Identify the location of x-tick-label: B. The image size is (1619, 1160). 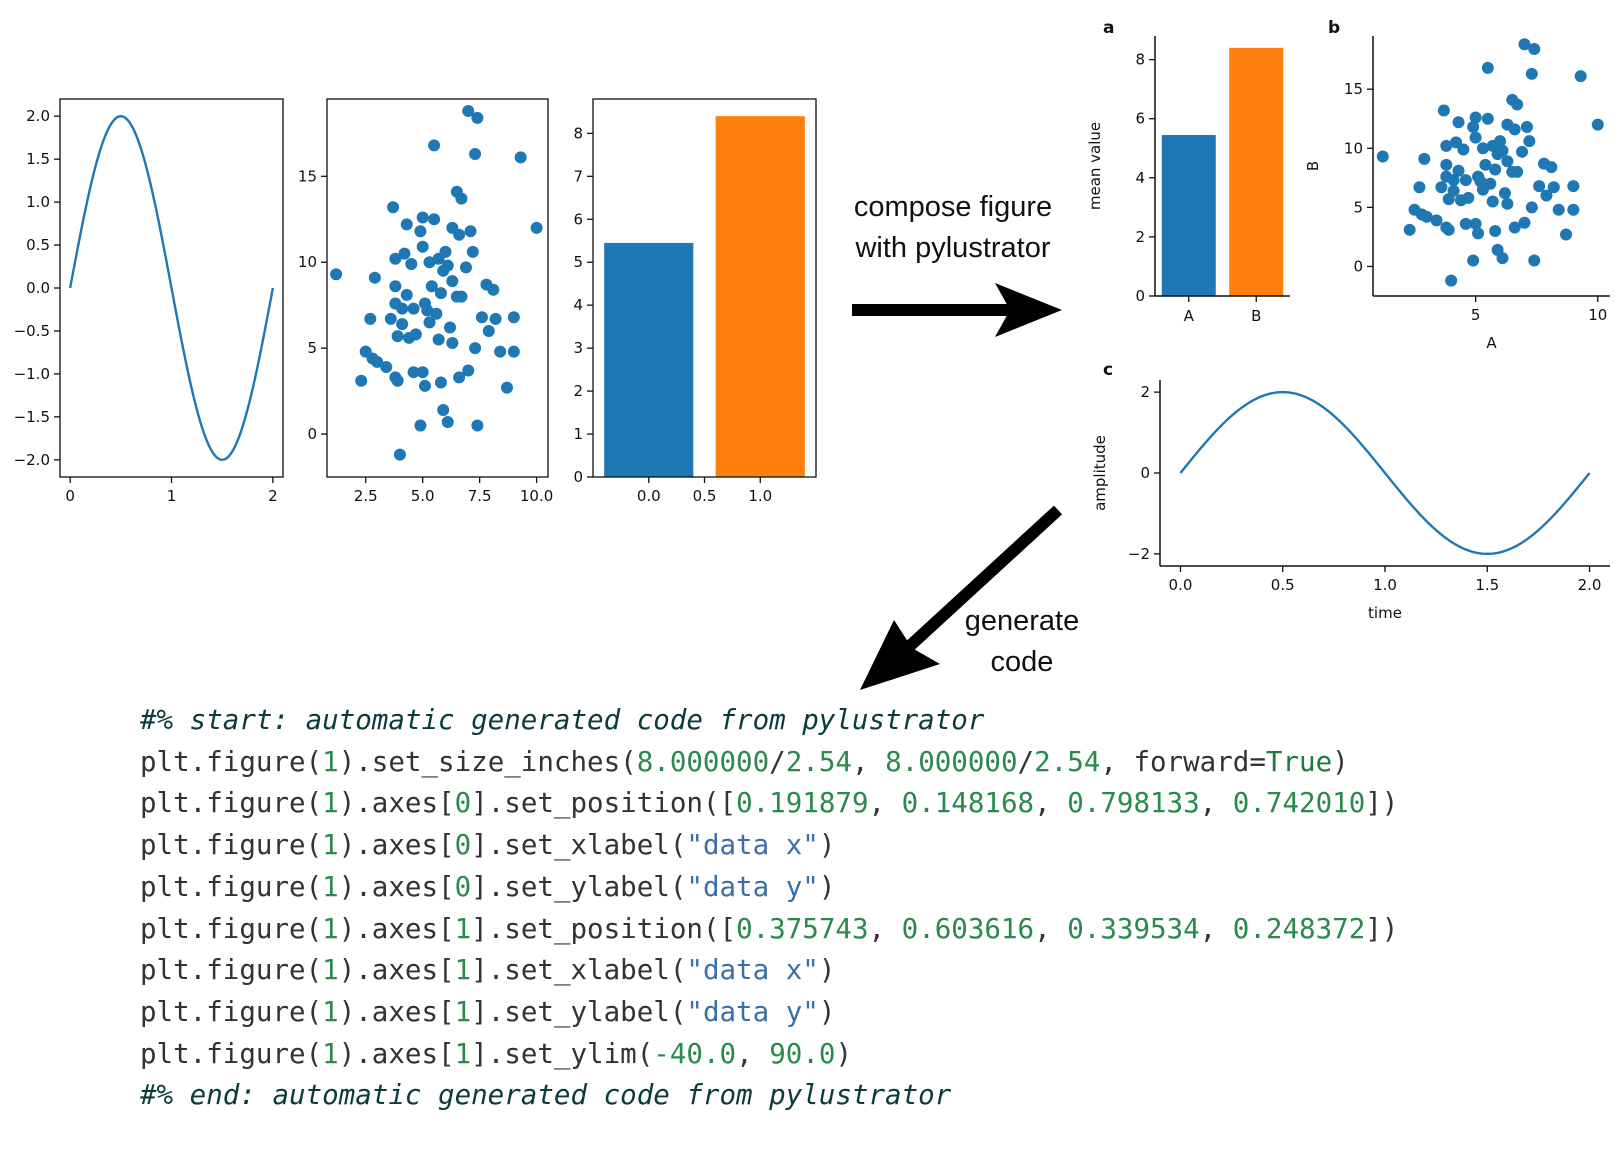
(1256, 316).